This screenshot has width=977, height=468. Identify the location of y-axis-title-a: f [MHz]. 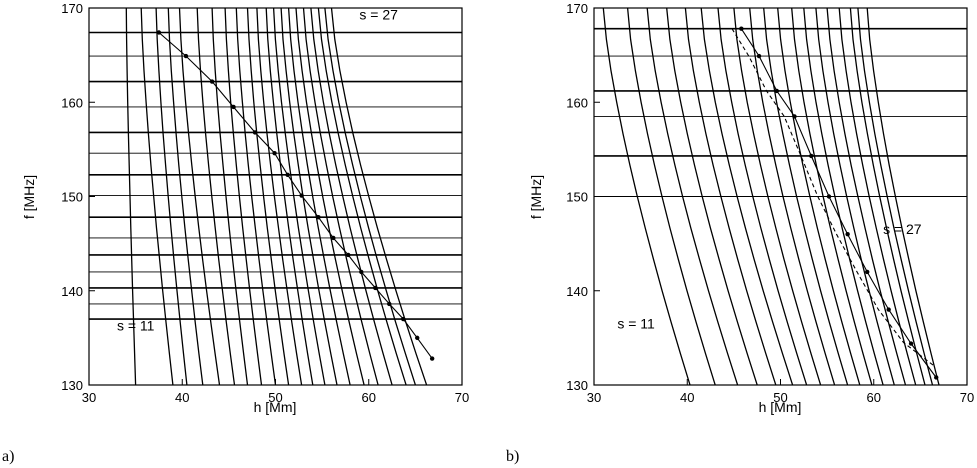
(29, 197).